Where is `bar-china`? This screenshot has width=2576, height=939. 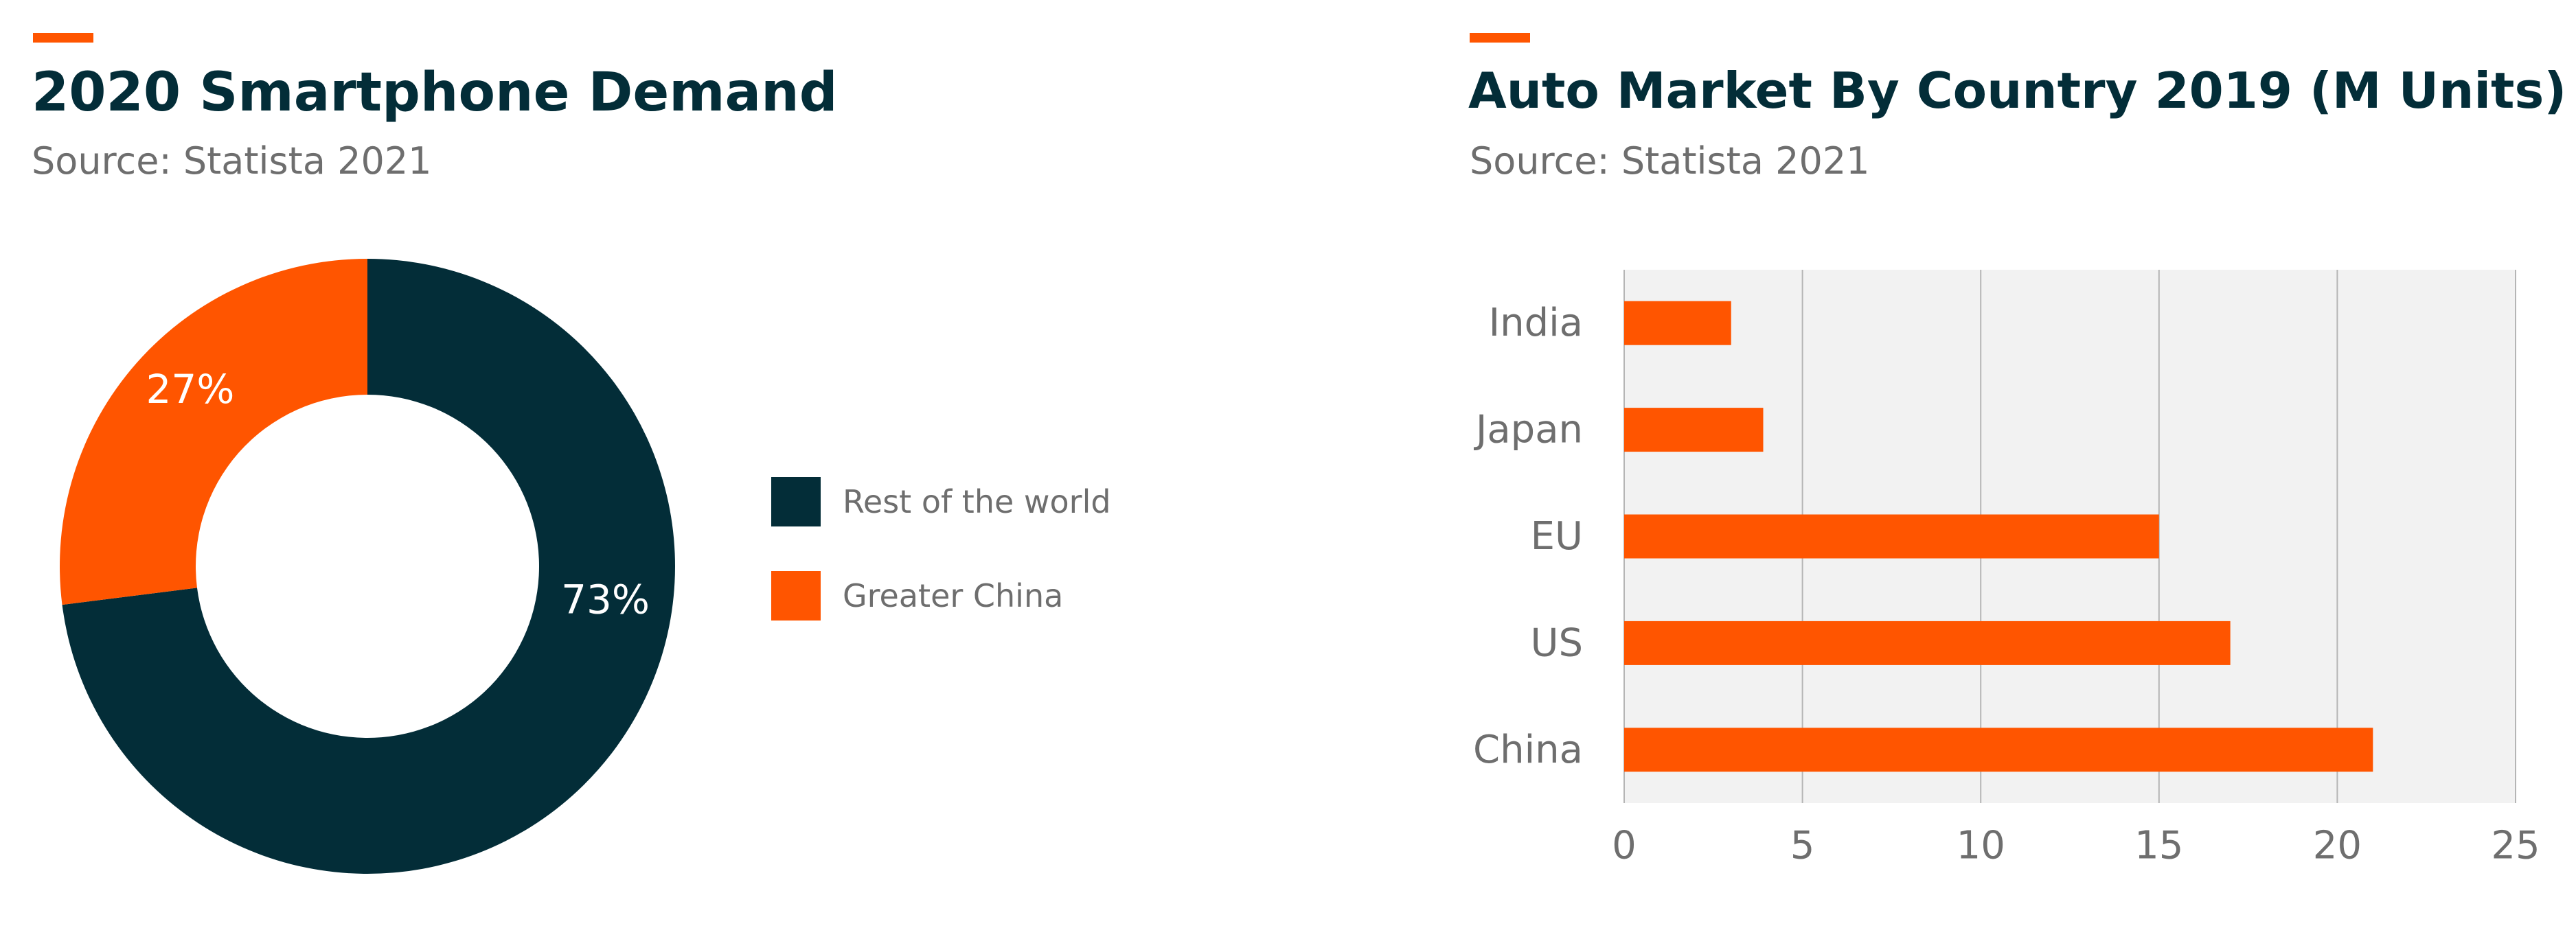
bar-china is located at coordinates (1998, 750).